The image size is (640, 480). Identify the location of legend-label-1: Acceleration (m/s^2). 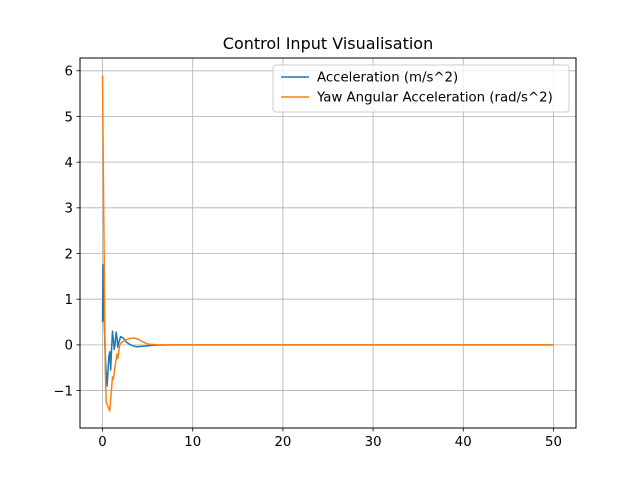
(387, 78).